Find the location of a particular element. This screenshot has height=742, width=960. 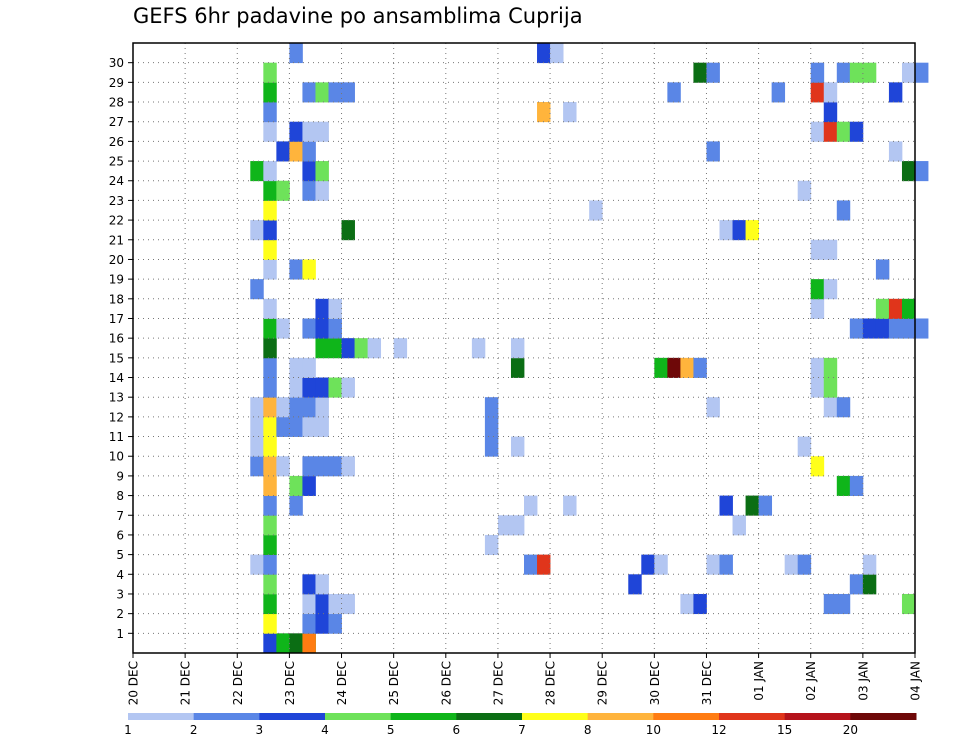

x-tick-label: 29 DEC is located at coordinates (603, 683).